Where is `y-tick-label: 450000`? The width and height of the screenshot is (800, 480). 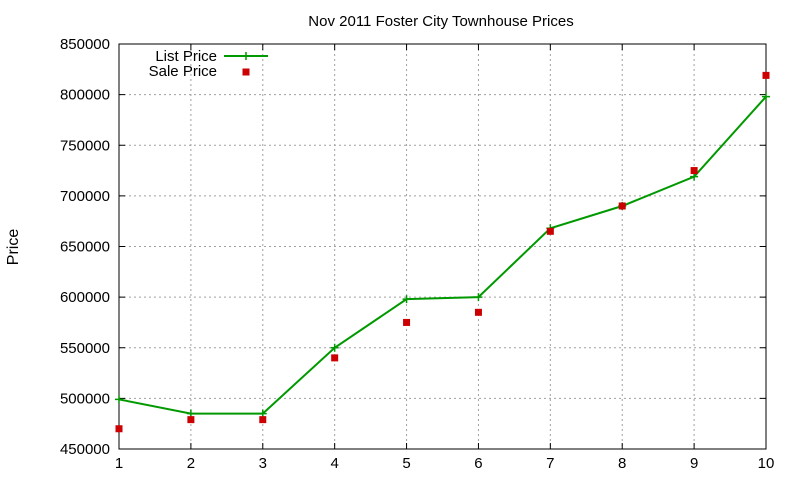 y-tick-label: 450000 is located at coordinates (85, 449).